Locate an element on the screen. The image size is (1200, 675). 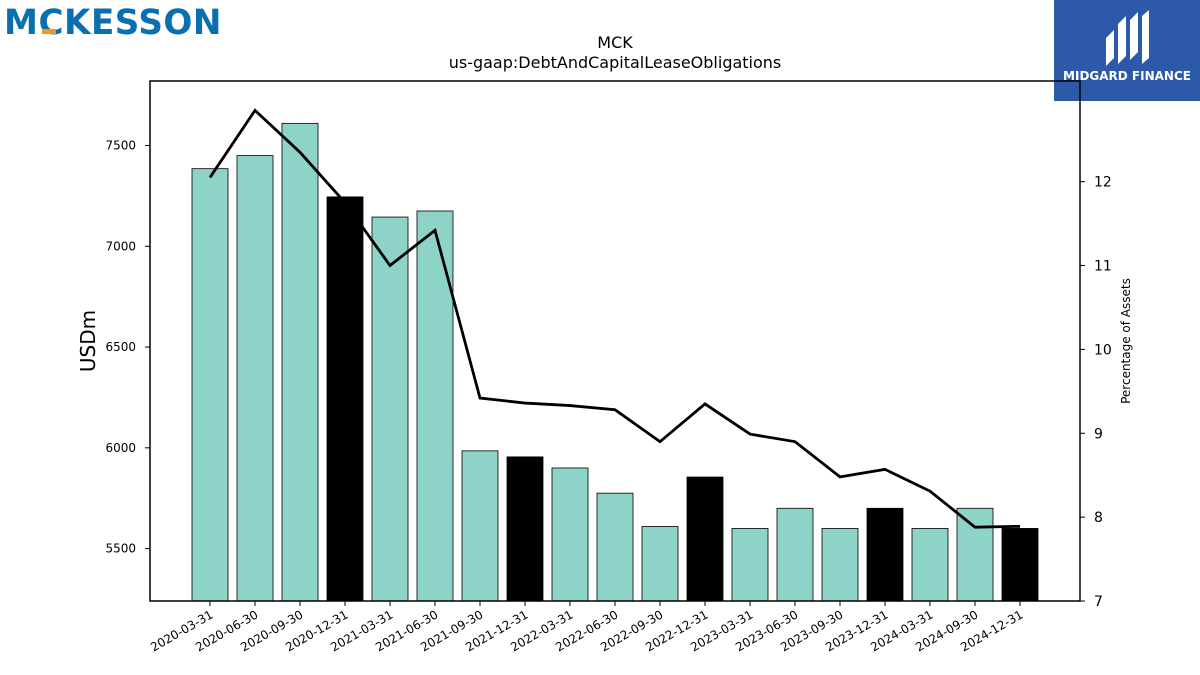
midgard-finance-label: MIDGARD FINANCE is located at coordinates (1127, 76).